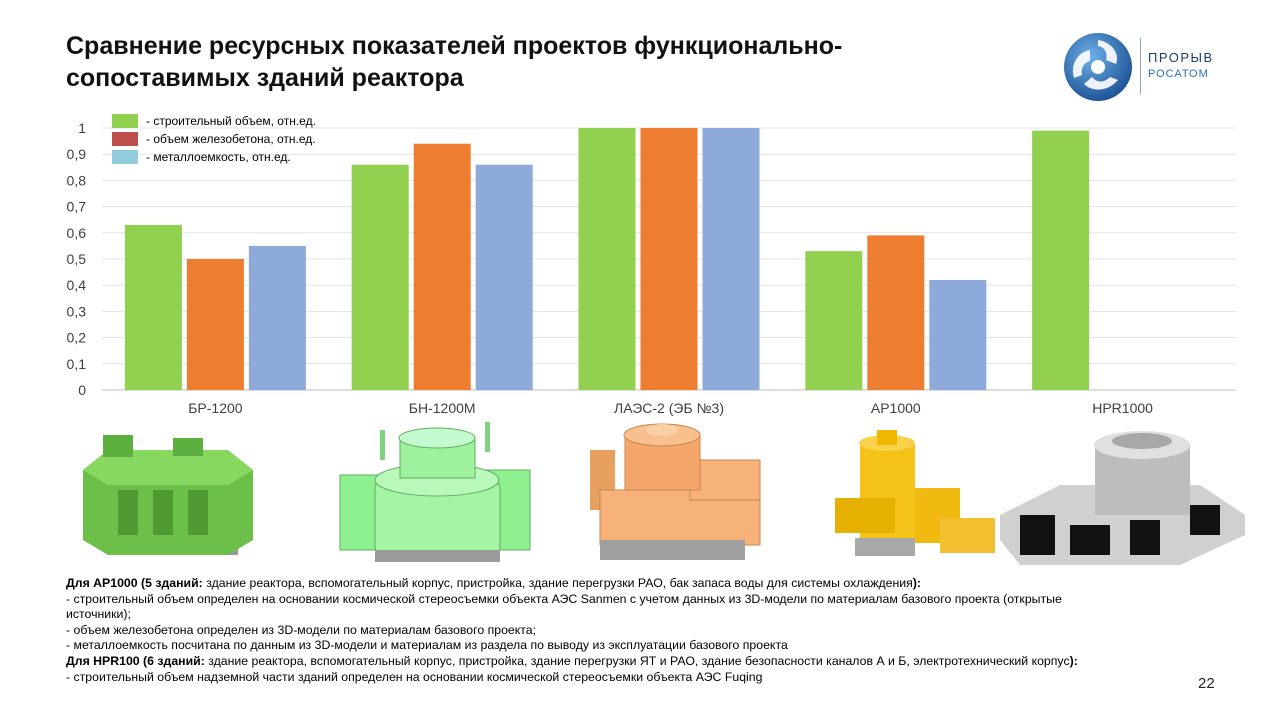  I want to click on legend-item: - строительный объем, отн.ед., so click(214, 121).